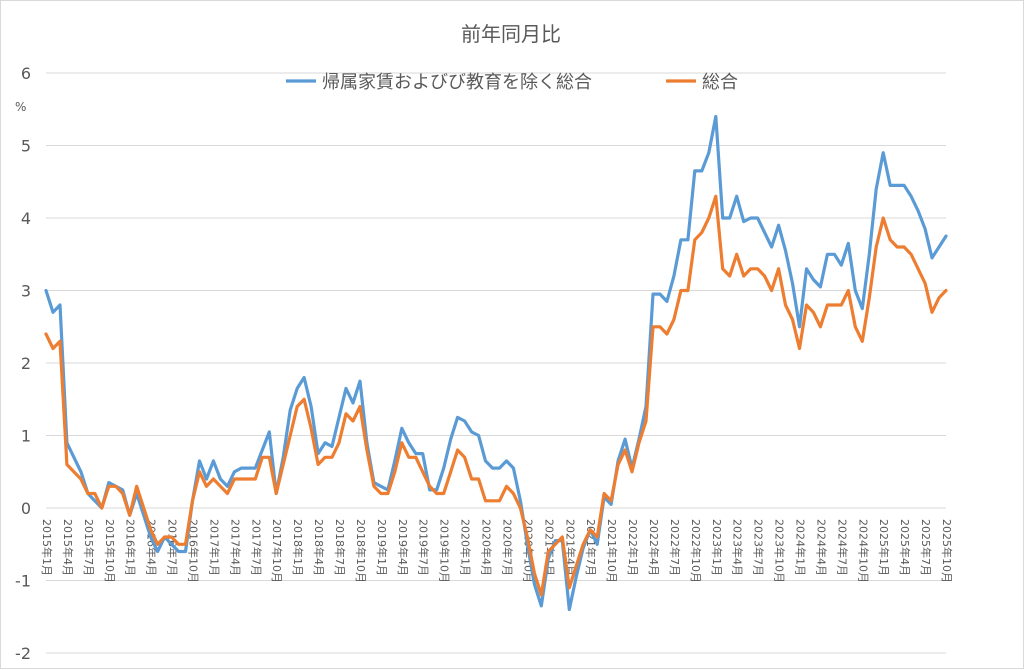  Describe the element at coordinates (445, 551) in the screenshot. I see `x-tick-label: 2019年10月` at that location.